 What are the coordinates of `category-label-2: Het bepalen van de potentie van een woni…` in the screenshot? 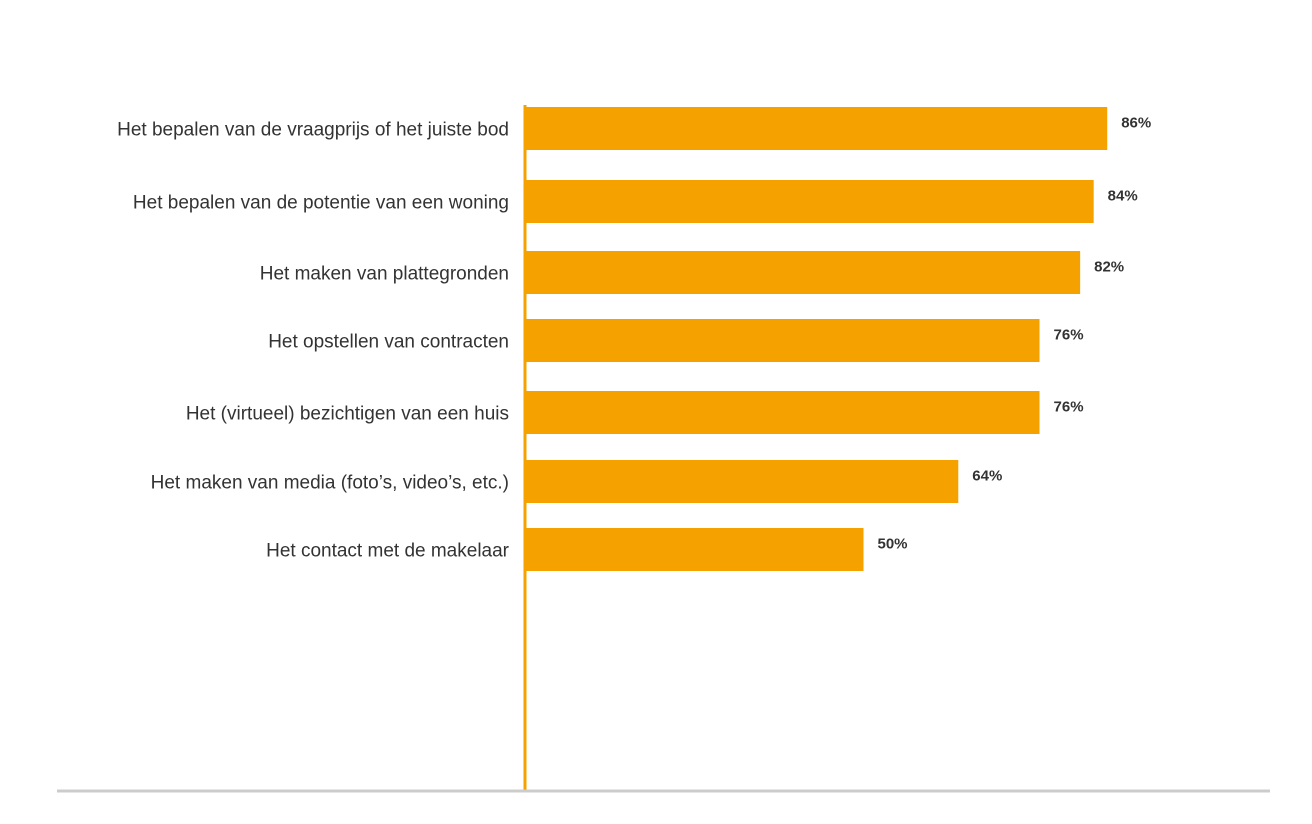 It's located at (321, 203).